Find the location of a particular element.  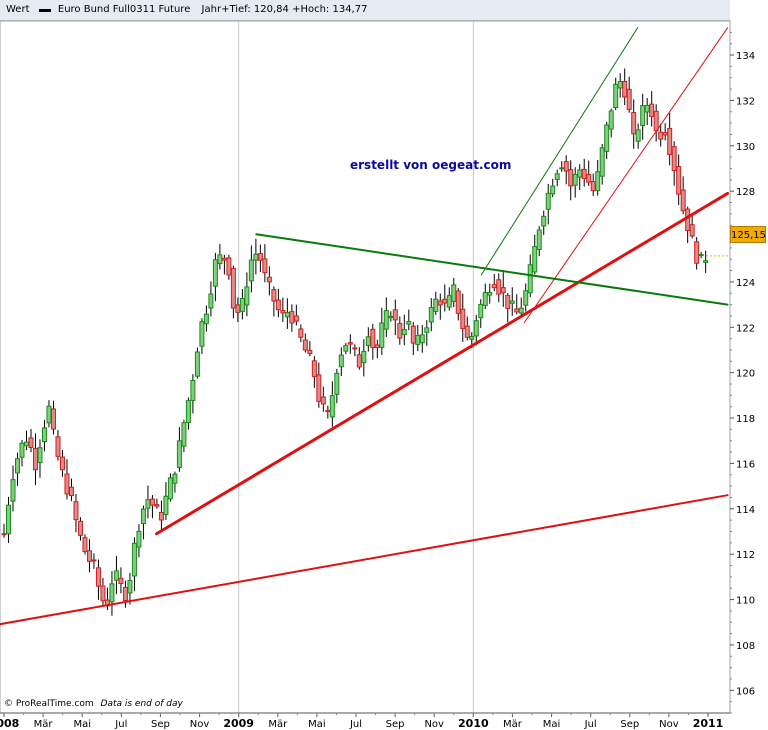

x-tick-label: 2008 is located at coordinates (9, 723).